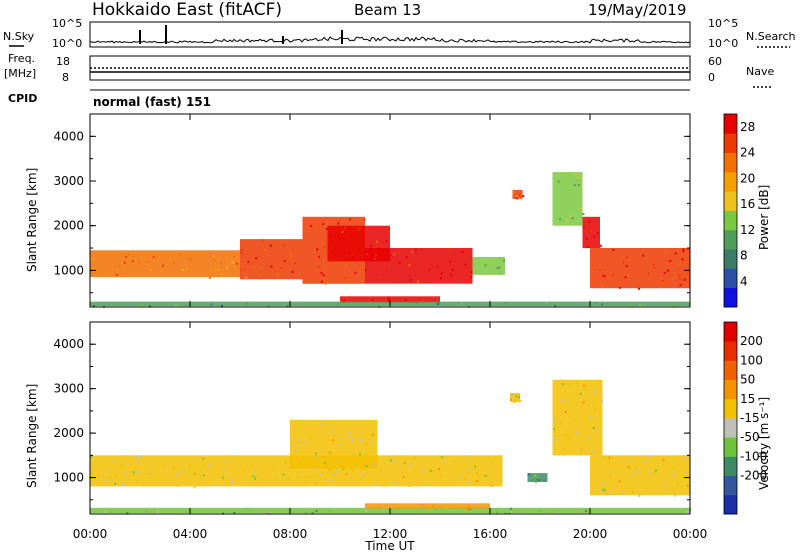  What do you see at coordinates (747, 127) in the screenshot?
I see `power-colorbar-tick-label: 28` at bounding box center [747, 127].